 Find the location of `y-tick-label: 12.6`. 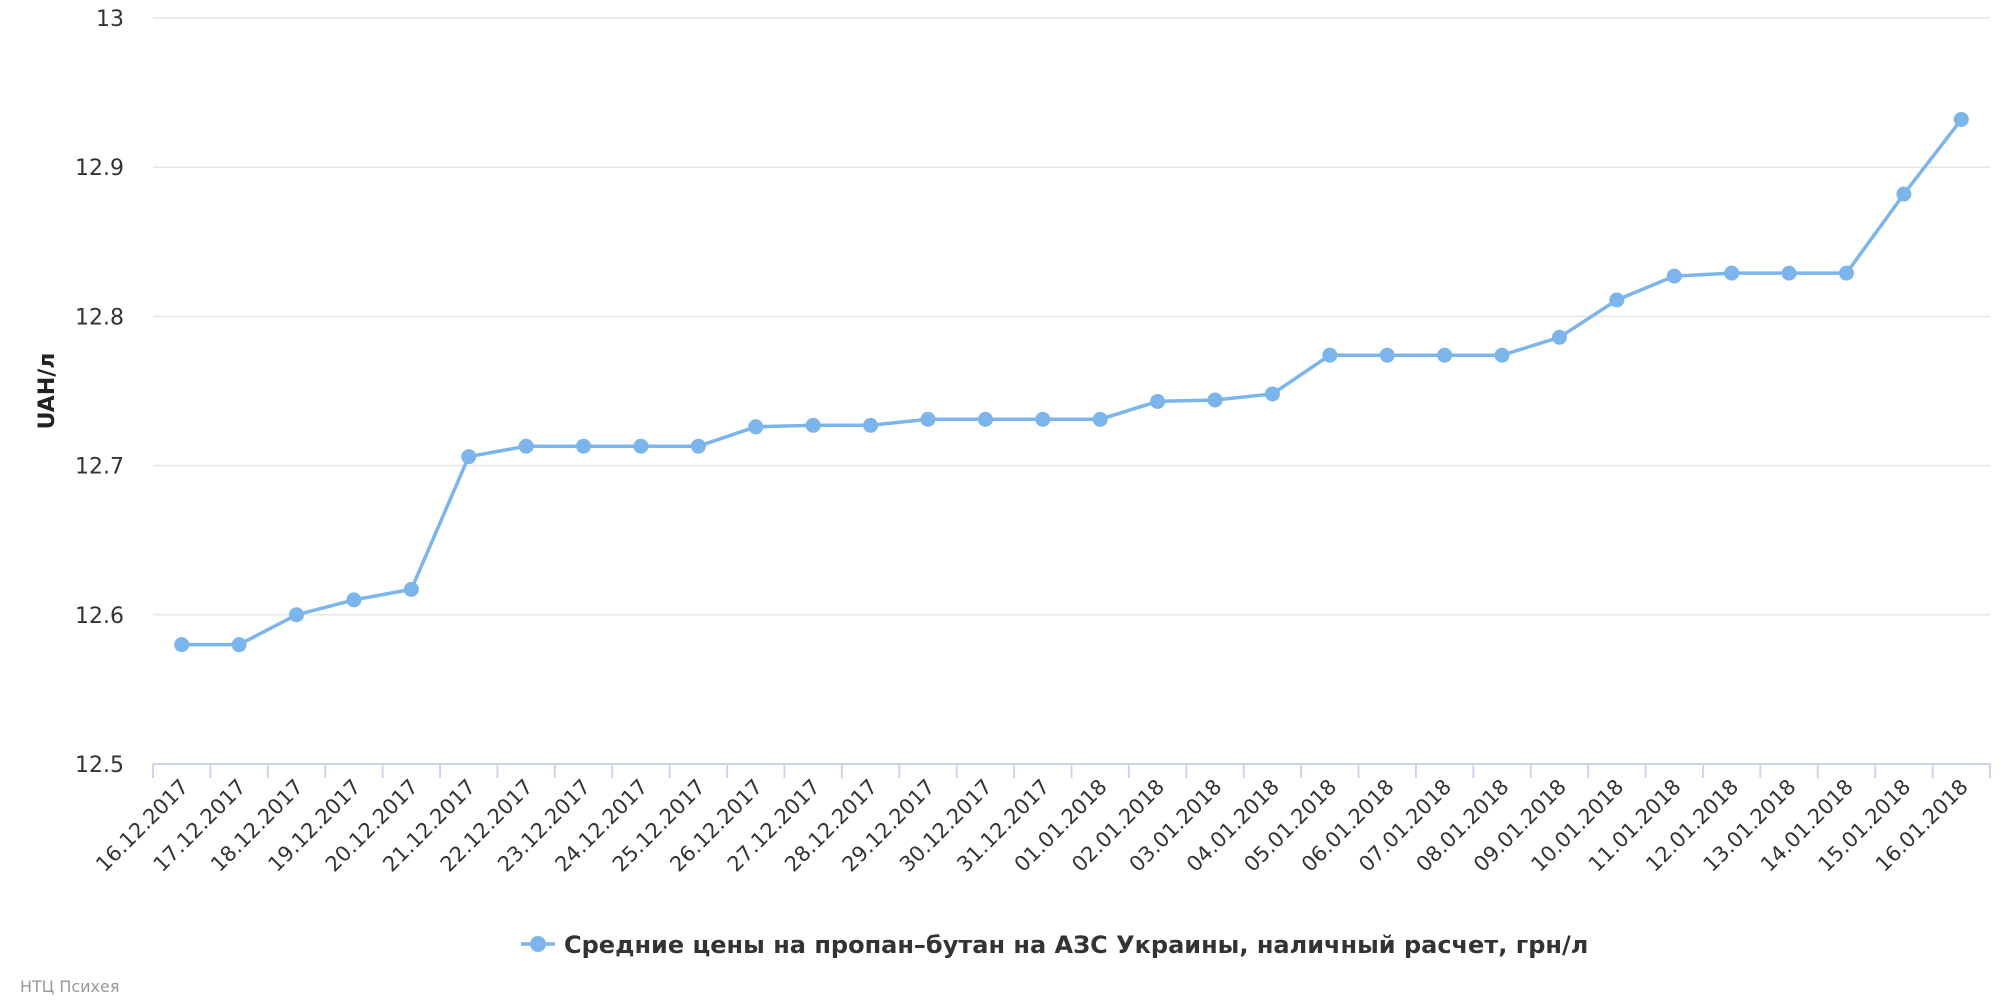

y-tick-label: 12.6 is located at coordinates (99, 616).